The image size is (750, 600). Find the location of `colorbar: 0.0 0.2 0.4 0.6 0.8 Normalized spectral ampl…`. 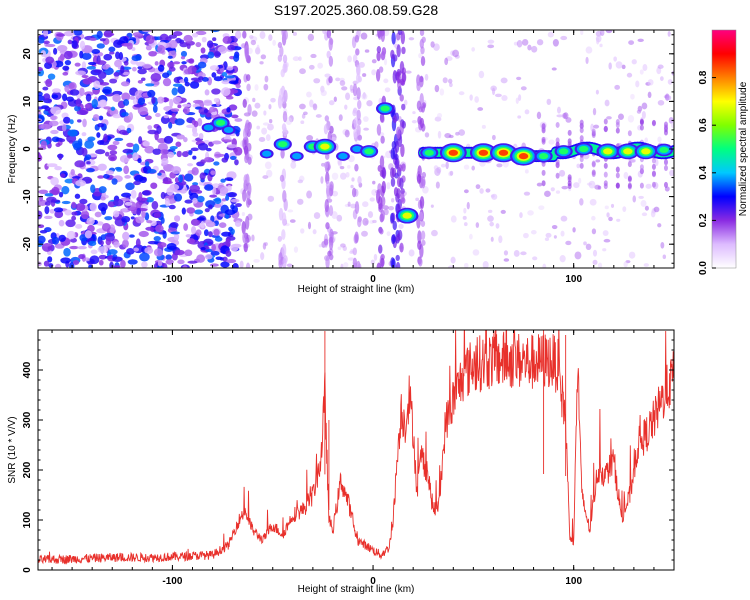

colorbar: 0.0 0.2 0.4 0.6 0.8 Normalized spectral ampl… is located at coordinates (723, 152).